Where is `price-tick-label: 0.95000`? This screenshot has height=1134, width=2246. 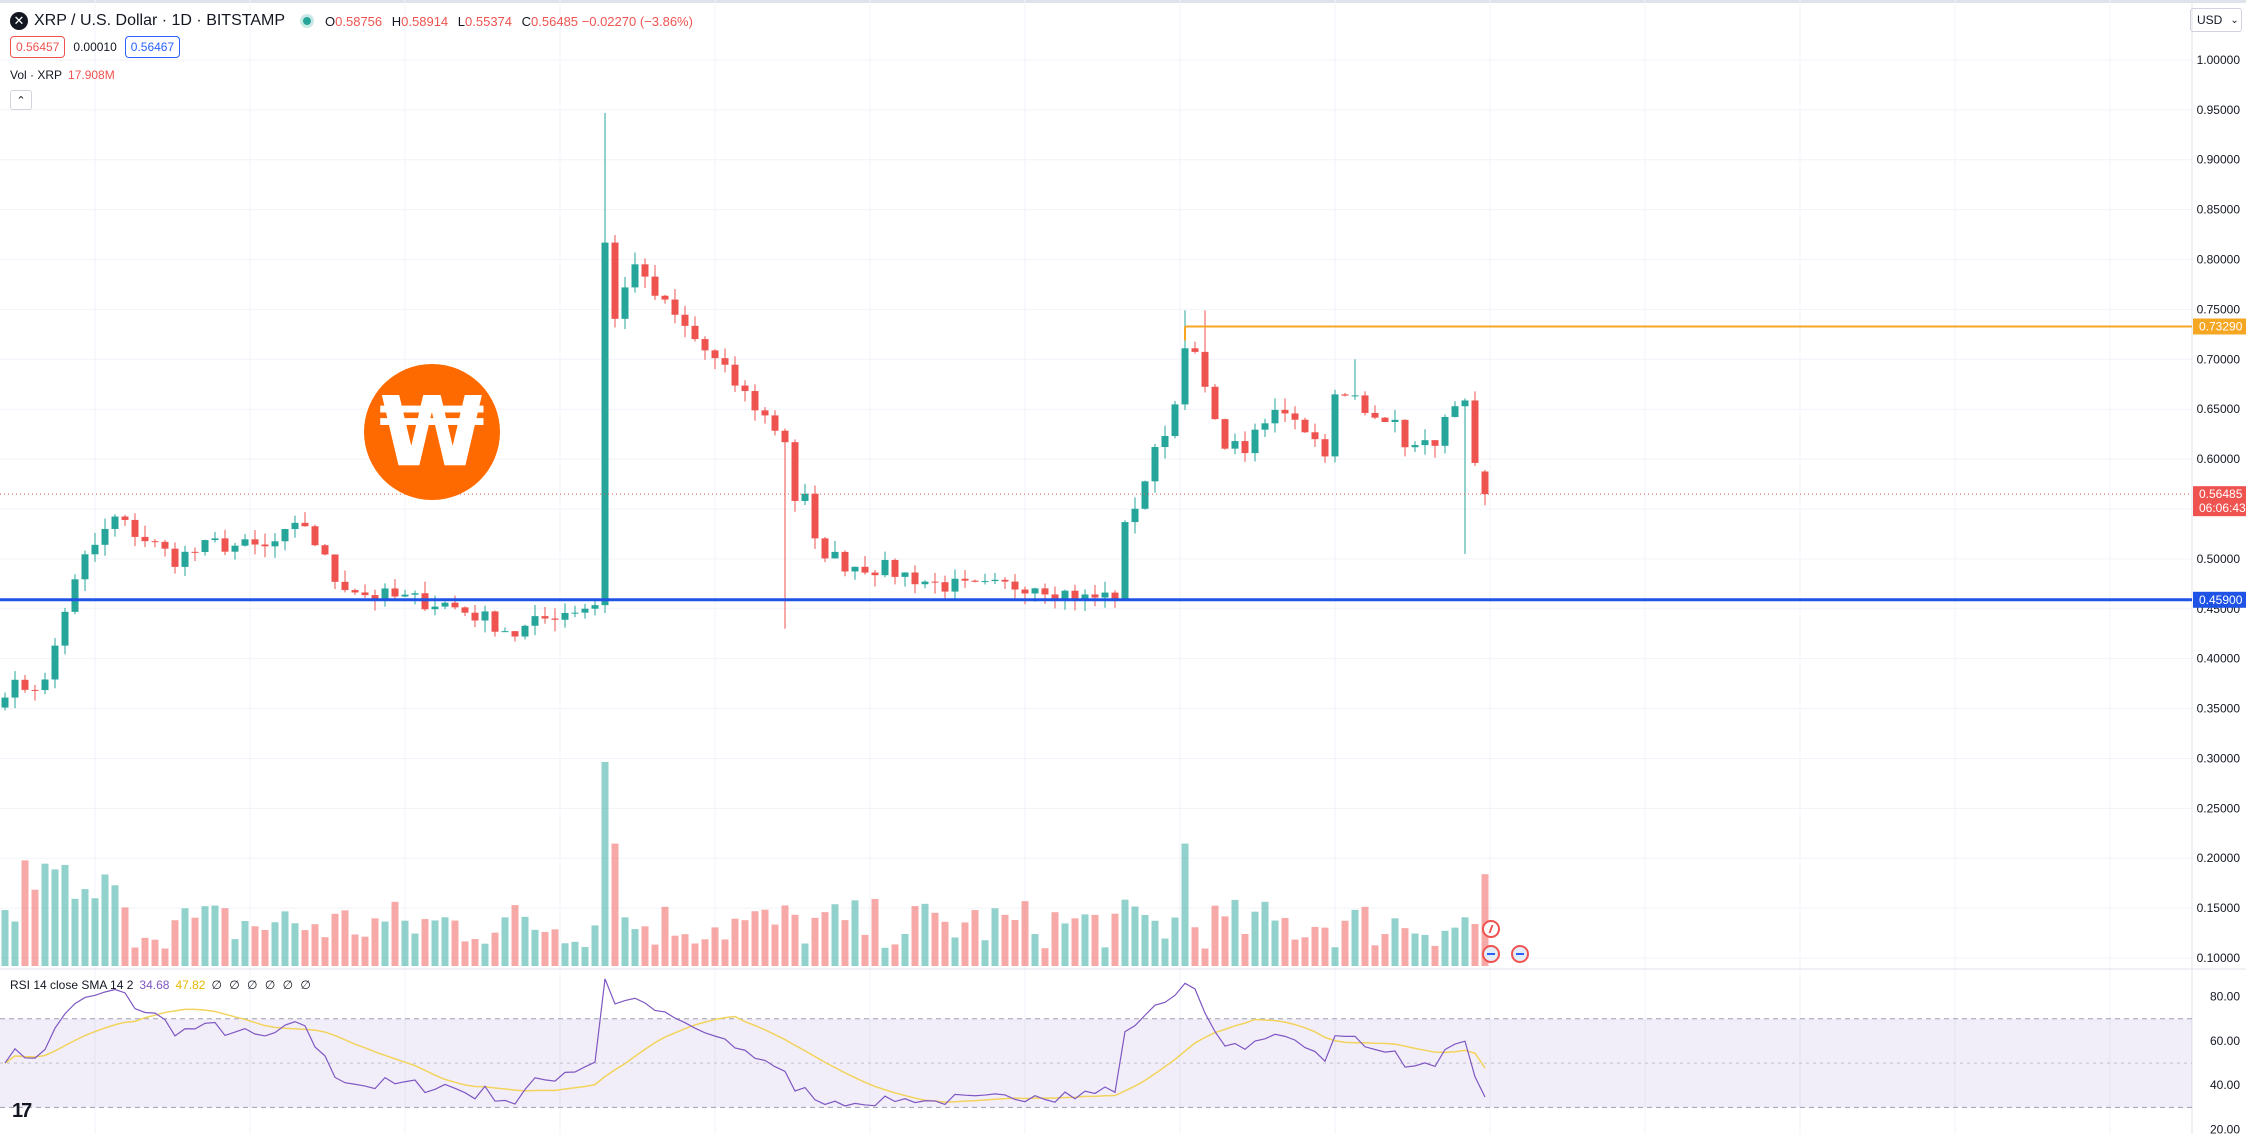
price-tick-label: 0.95000 is located at coordinates (2219, 110).